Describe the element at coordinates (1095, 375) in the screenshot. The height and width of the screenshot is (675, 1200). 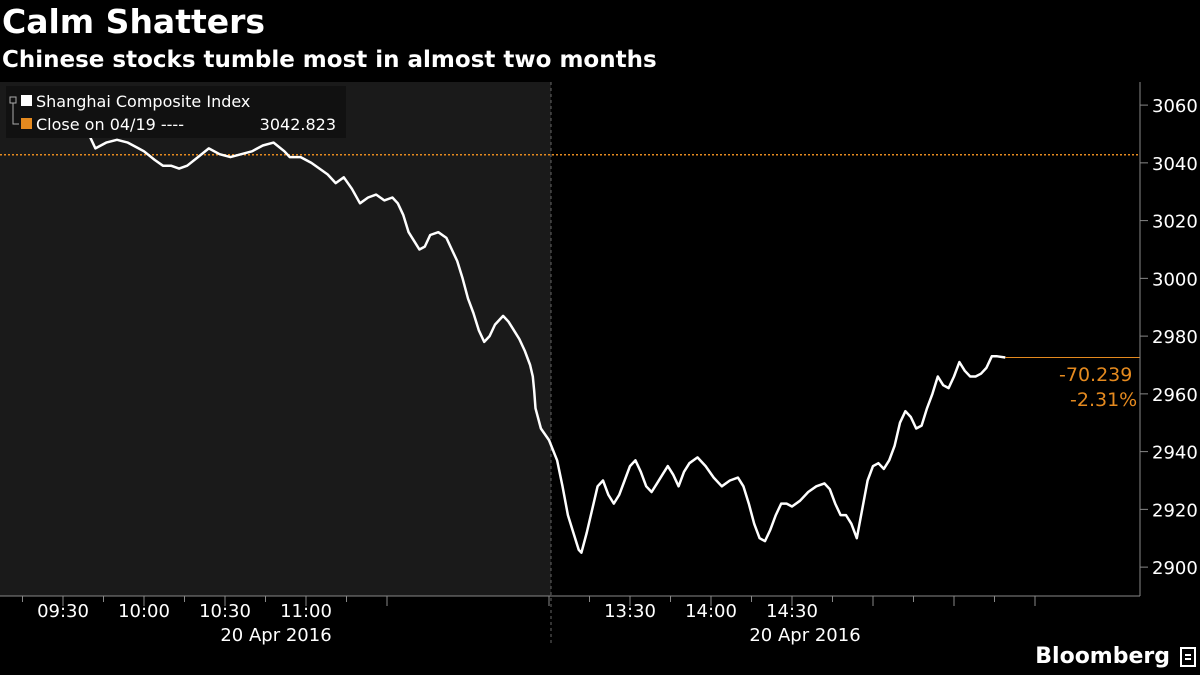
I see `change-points-label: -70.239` at that location.